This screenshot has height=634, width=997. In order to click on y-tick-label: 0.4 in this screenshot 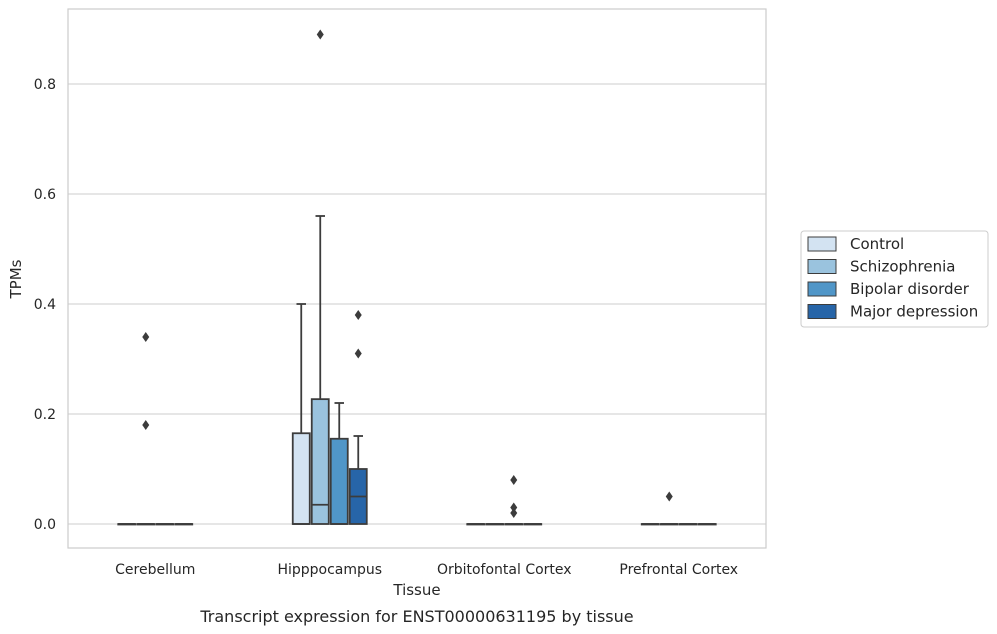, I will do `click(45, 305)`.